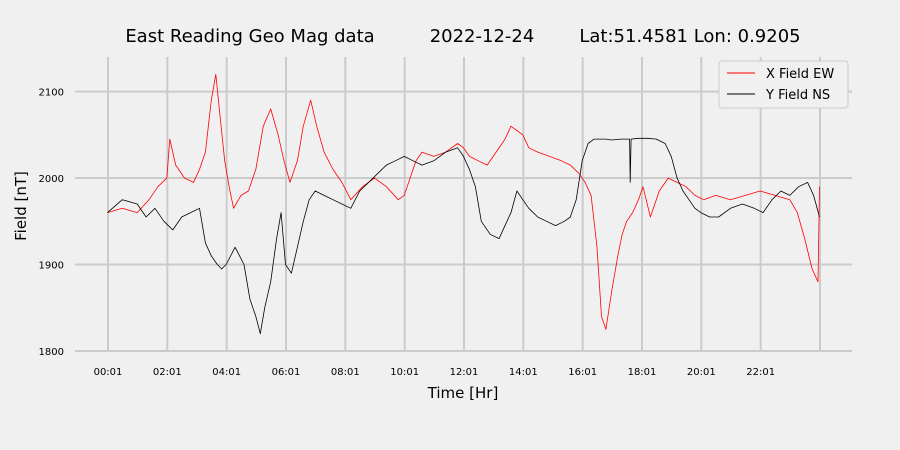 The image size is (900, 450). I want to click on x-tick-label: 10:01, so click(404, 372).